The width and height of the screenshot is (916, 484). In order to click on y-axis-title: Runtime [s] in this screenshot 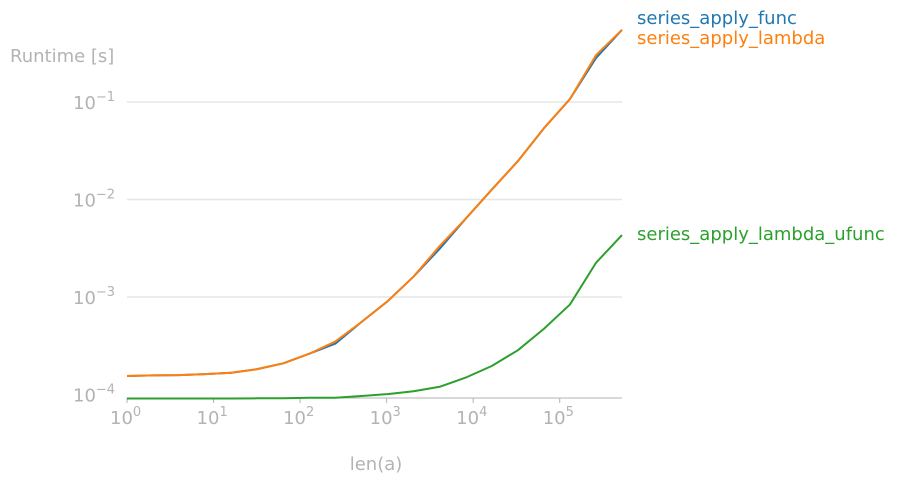, I will do `click(62, 56)`.